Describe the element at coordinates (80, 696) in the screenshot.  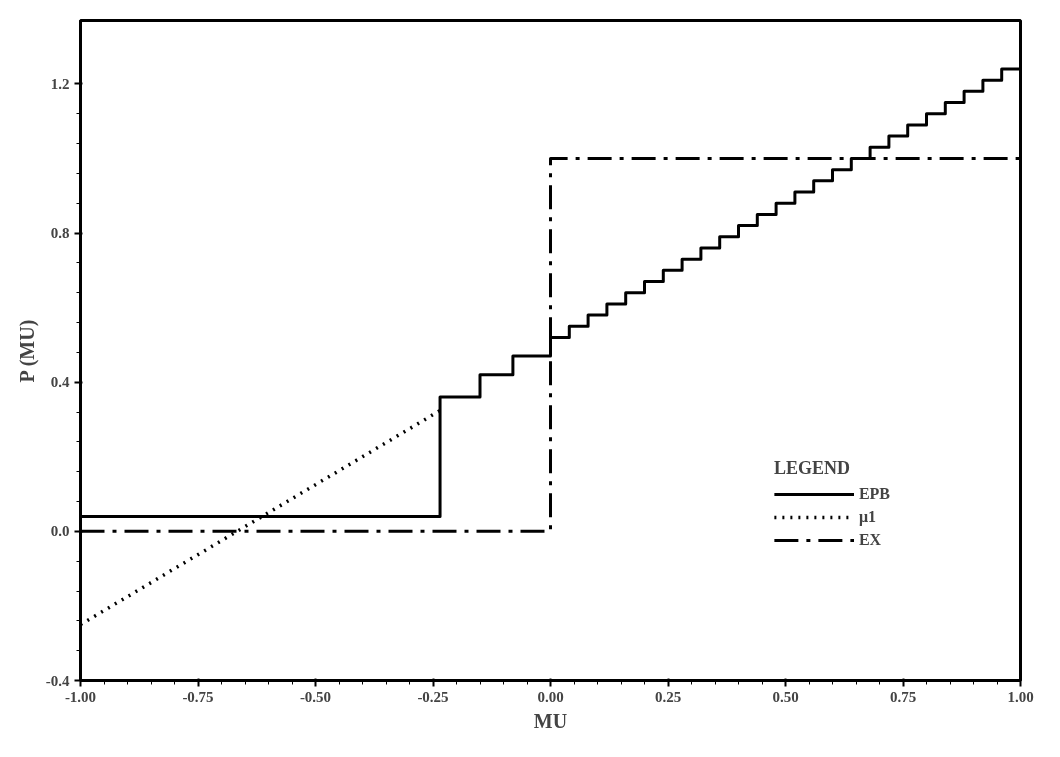
I see `x-tick-label: -1.00` at that location.